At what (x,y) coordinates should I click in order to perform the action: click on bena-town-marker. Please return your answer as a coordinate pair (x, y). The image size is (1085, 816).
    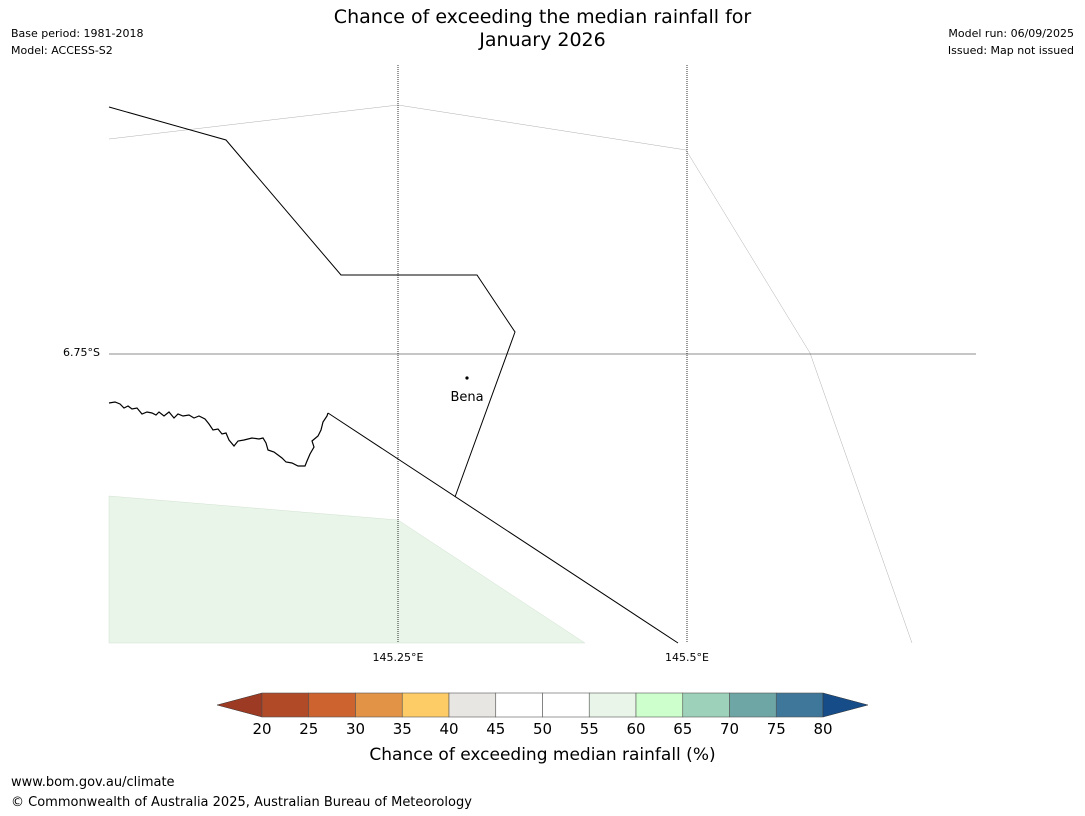
    Looking at the image, I should click on (467, 378).